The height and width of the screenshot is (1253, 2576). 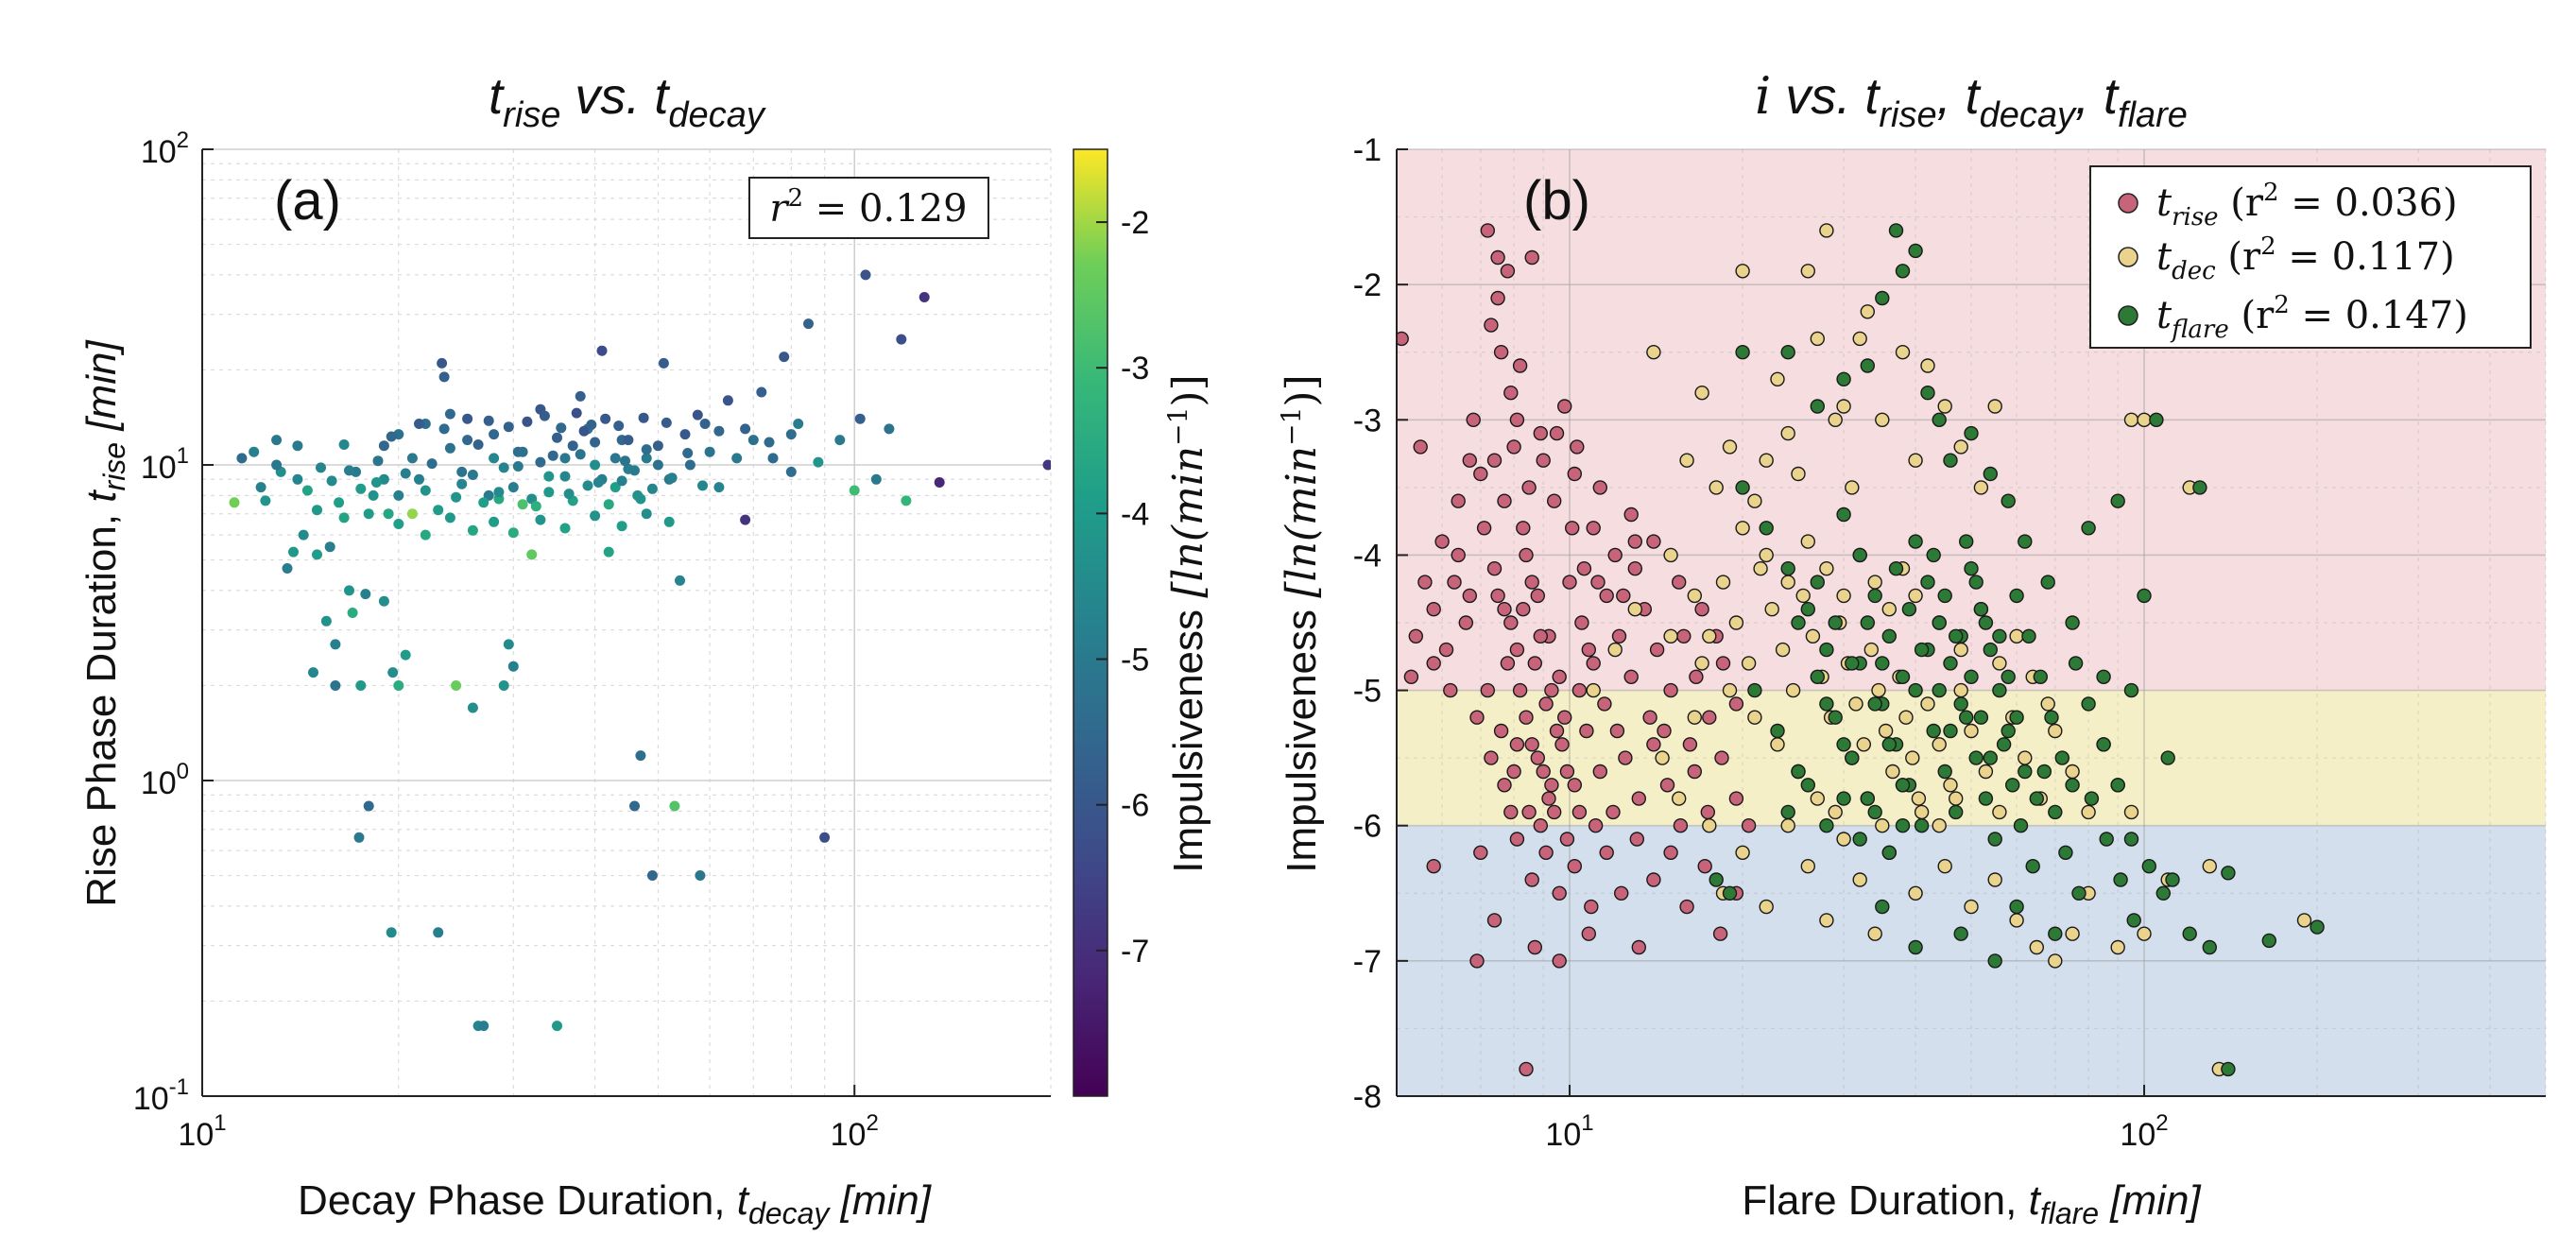 What do you see at coordinates (1367, 420) in the screenshot?
I see `y-tick-label-b: -3` at bounding box center [1367, 420].